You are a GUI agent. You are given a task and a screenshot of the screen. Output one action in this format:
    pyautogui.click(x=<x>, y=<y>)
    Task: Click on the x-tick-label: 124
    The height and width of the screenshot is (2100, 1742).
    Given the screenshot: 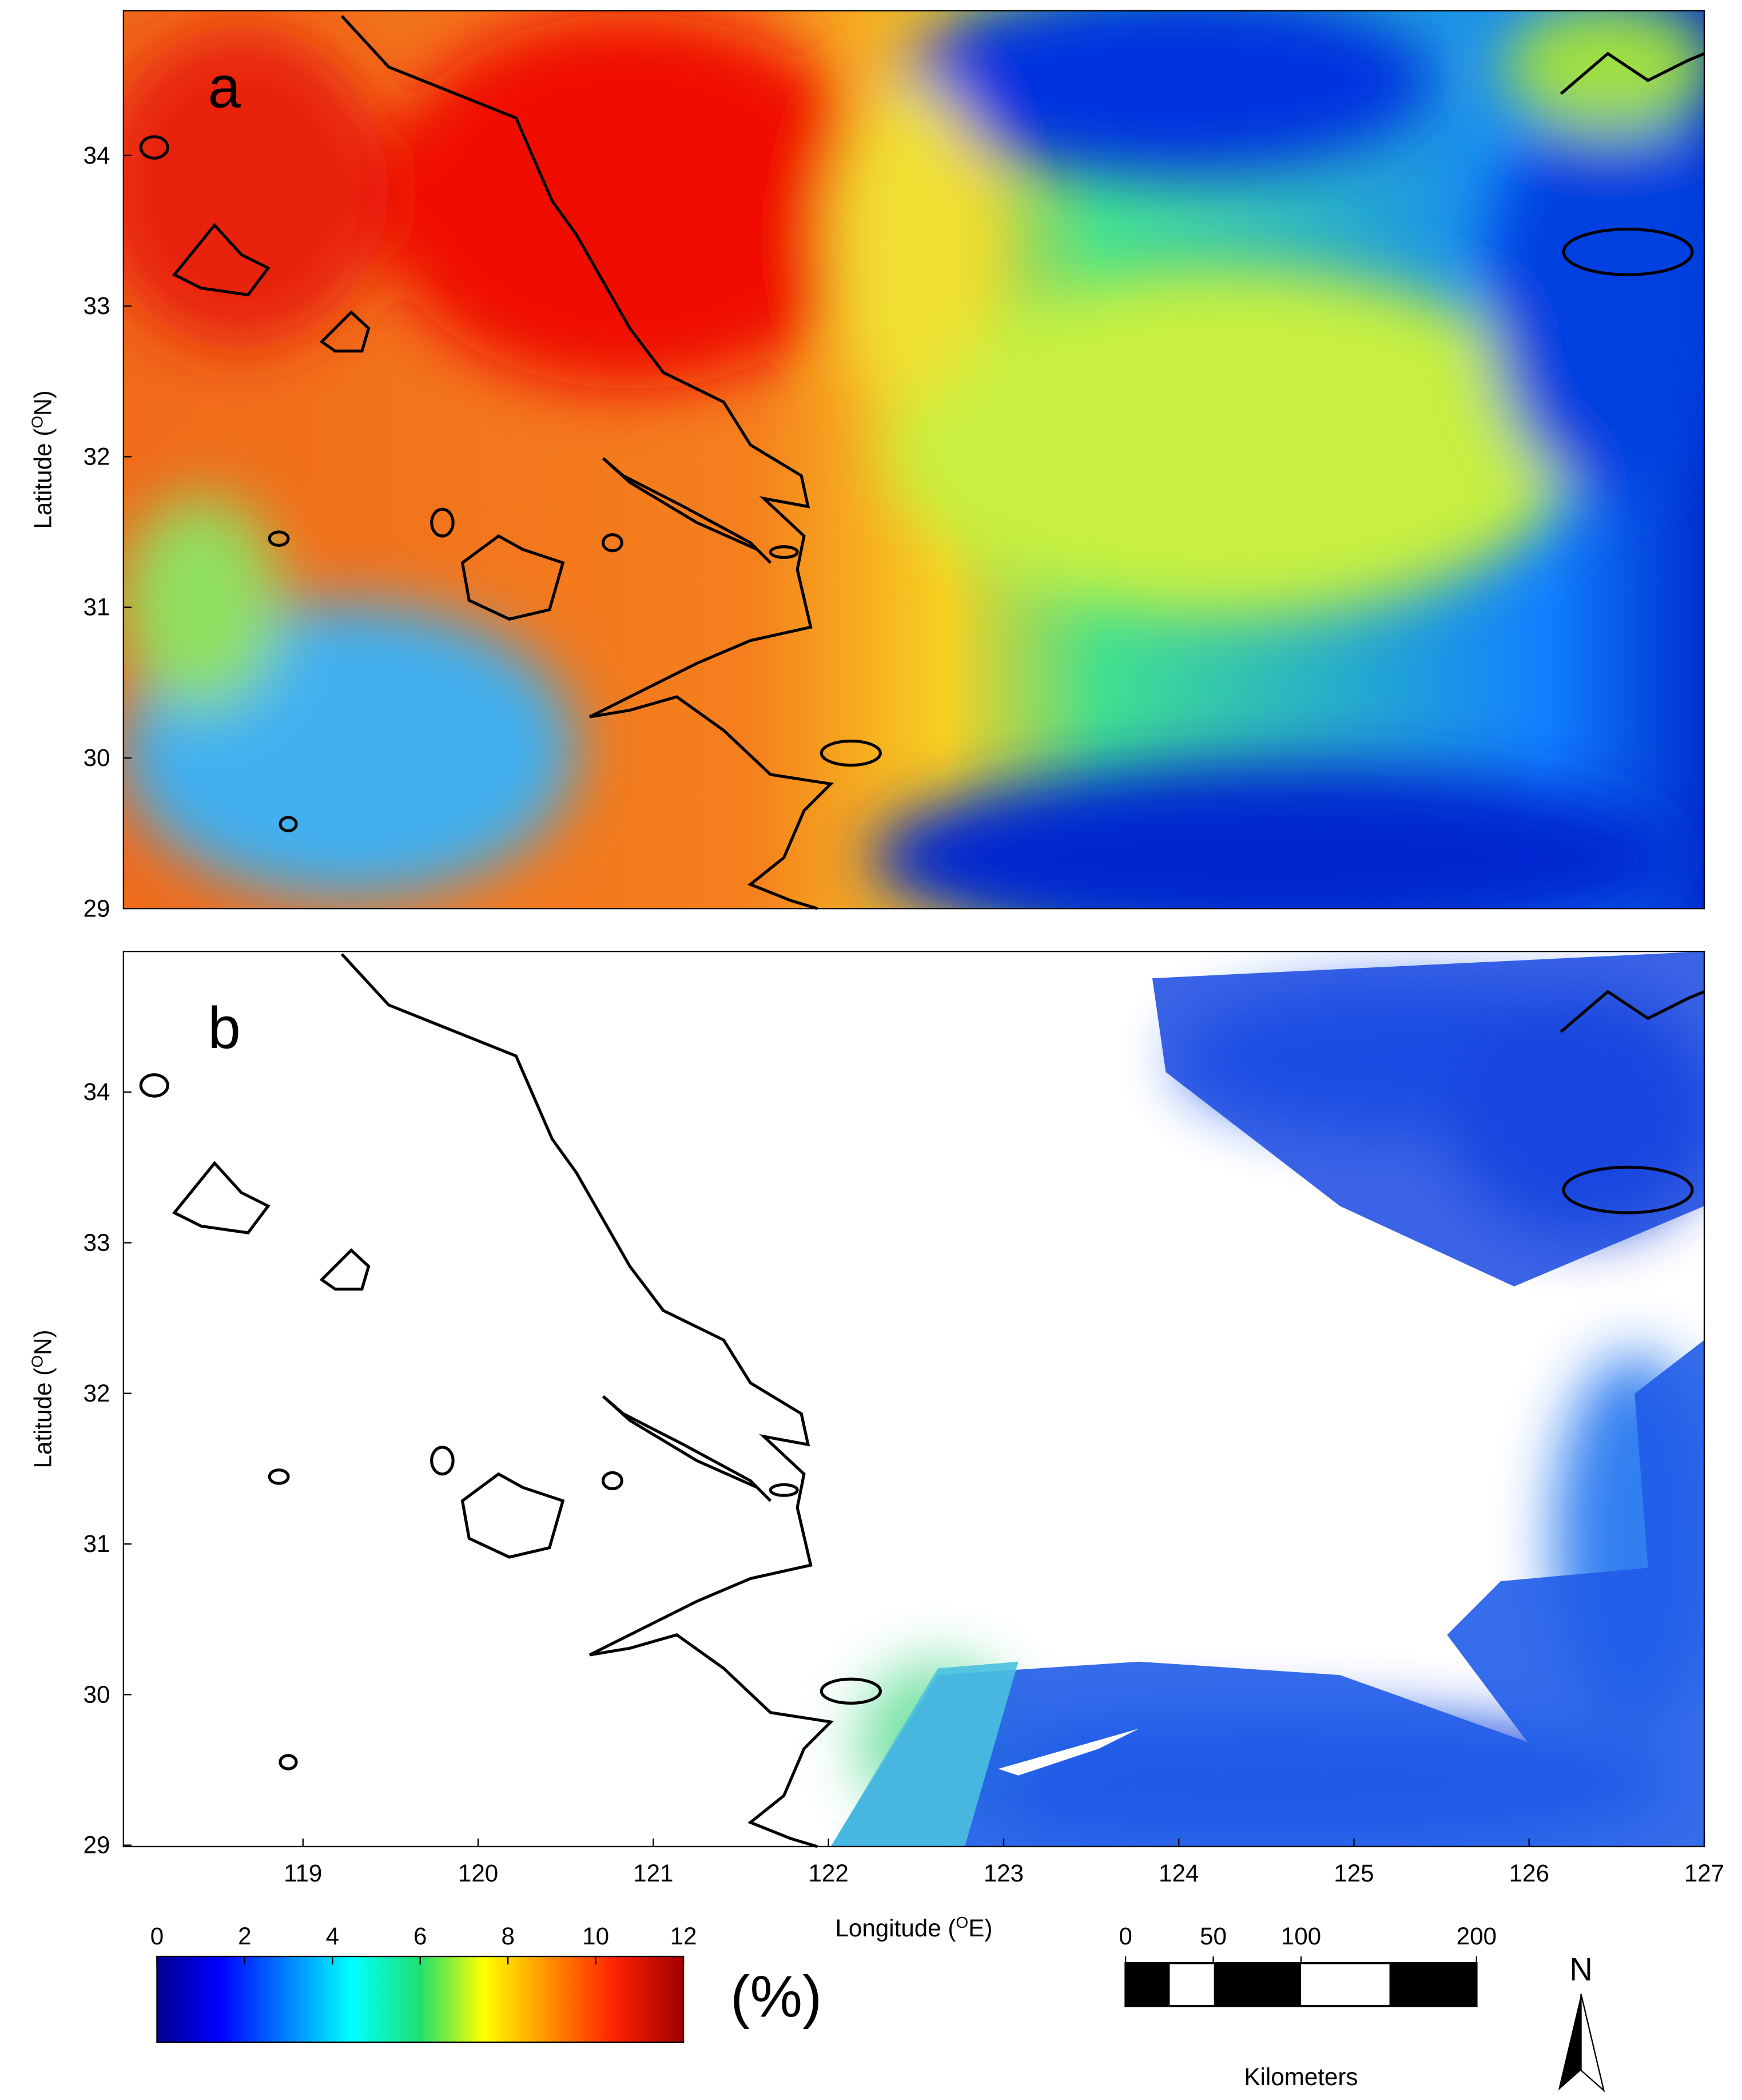 What is the action you would take?
    pyautogui.click(x=1179, y=1873)
    